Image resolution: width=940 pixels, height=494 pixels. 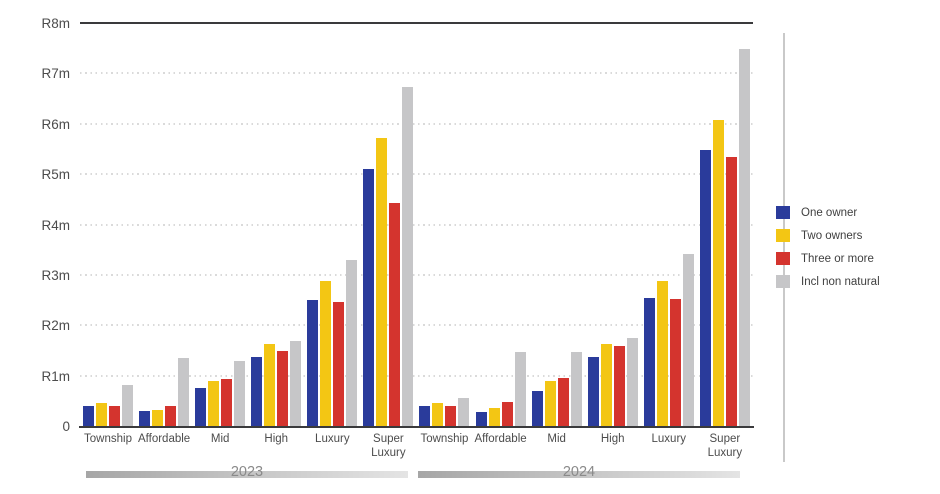 What do you see at coordinates (613, 382) in the screenshot?
I see `bar-group-2024-high` at bounding box center [613, 382].